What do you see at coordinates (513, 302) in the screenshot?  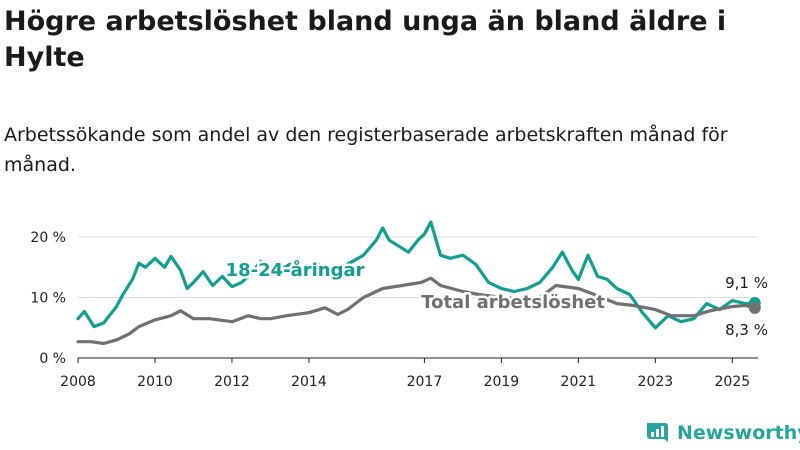 I see `total-series-label: Total arbetslöshet` at bounding box center [513, 302].